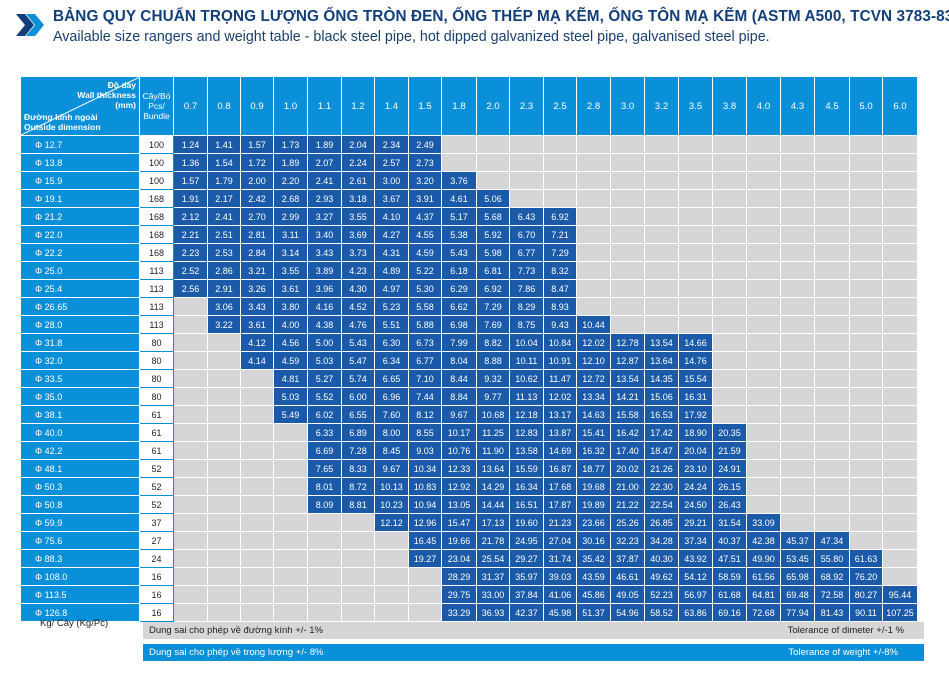 This screenshot has width=949, height=676. What do you see at coordinates (695, 504) in the screenshot?
I see `weight-cell: 24.50` at bounding box center [695, 504].